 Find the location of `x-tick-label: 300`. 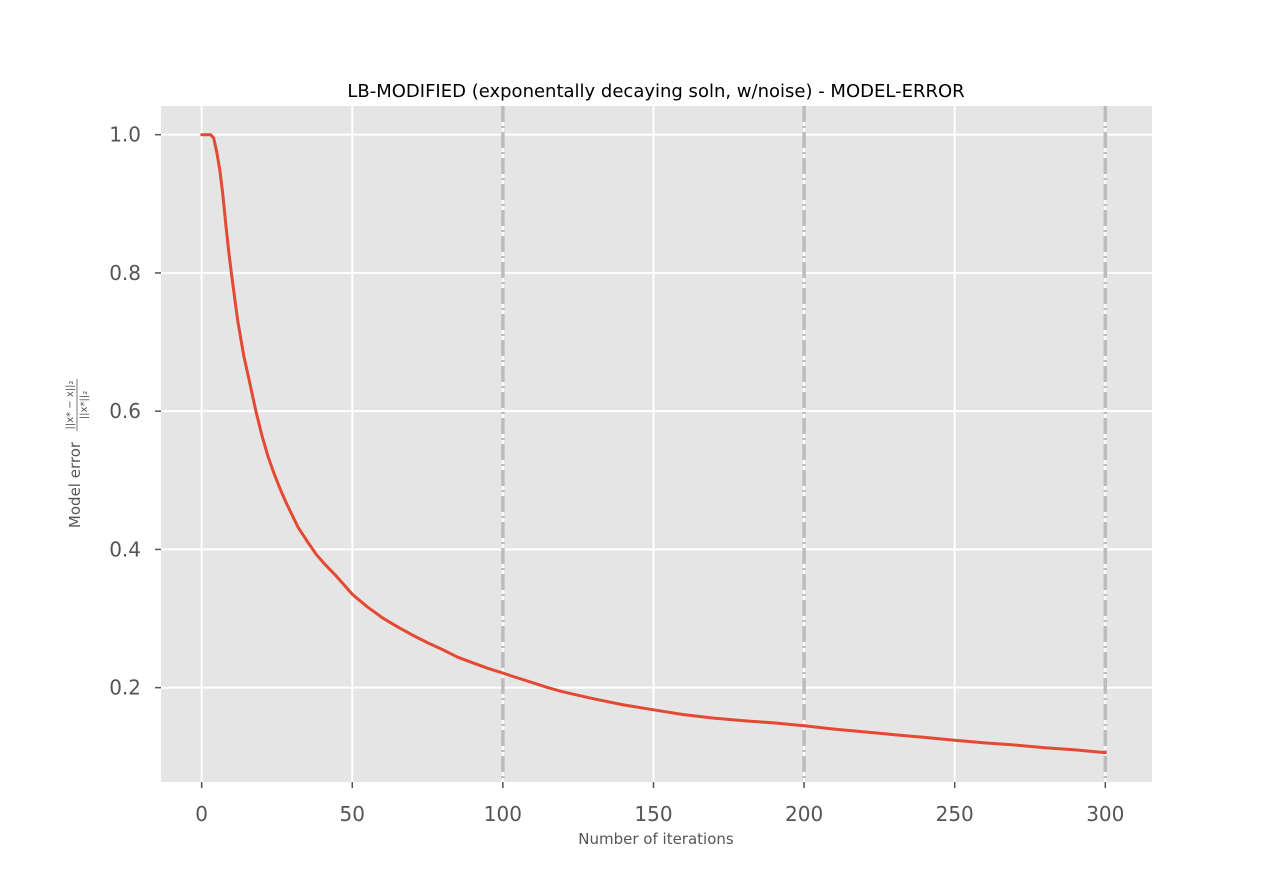

x-tick-label: 300 is located at coordinates (1105, 814).